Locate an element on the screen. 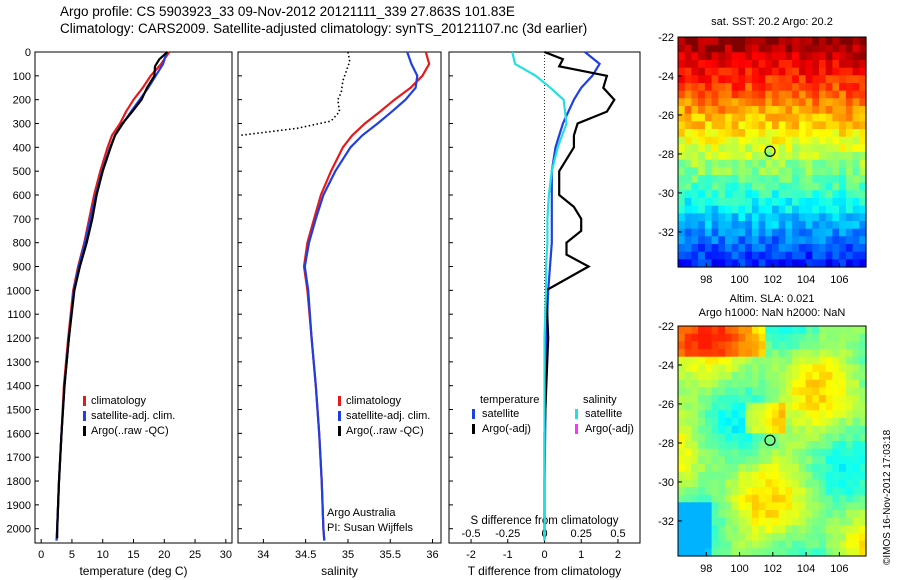 This screenshot has height=580, width=900. depth-tick-label: 1200 is located at coordinates (19, 339).